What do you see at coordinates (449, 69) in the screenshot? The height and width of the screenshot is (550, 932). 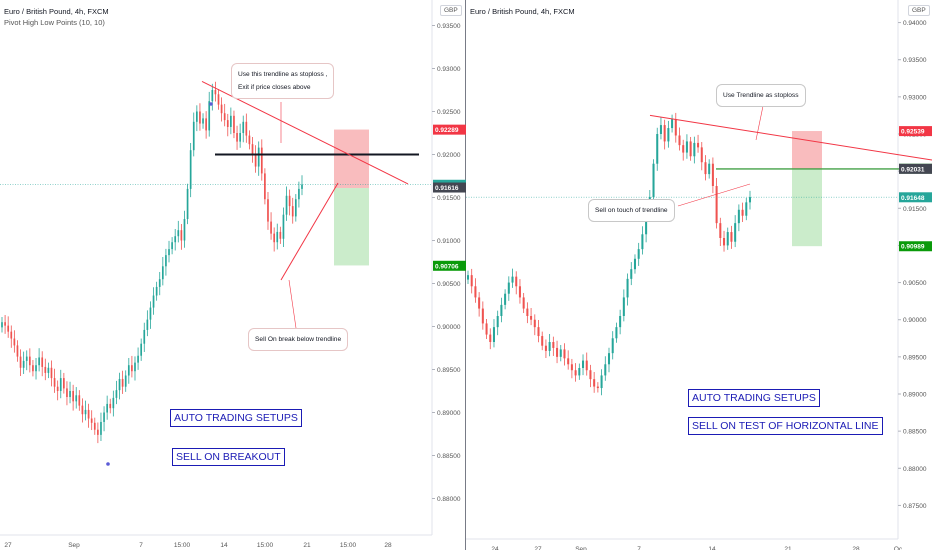 I see `y-tick-label: 0.93000` at bounding box center [449, 69].